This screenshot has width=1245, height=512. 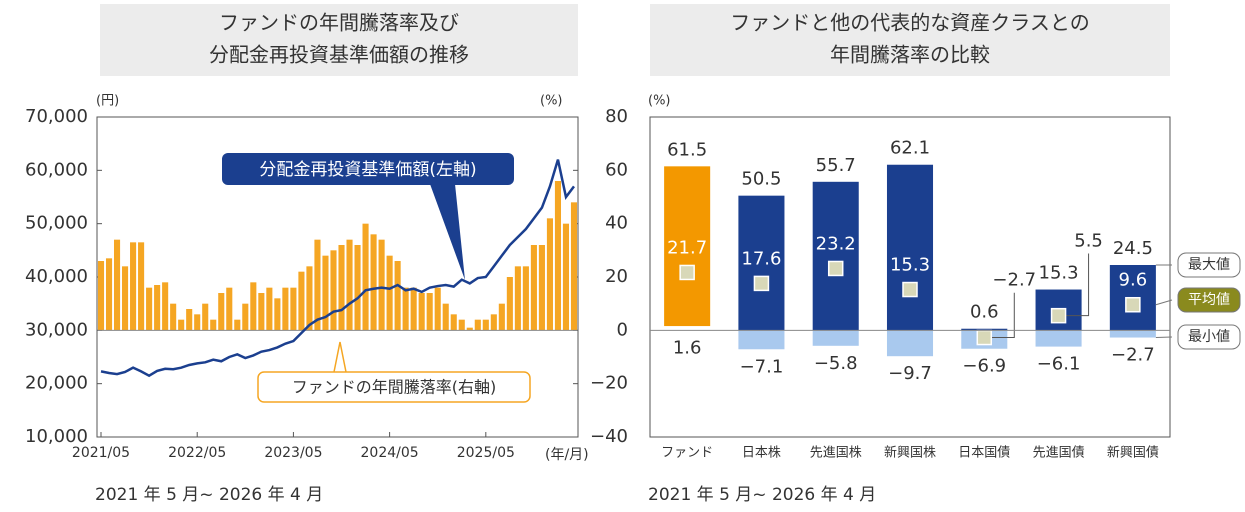 What do you see at coordinates (56, 116) in the screenshot?
I see `y-tick-label: 70,000` at bounding box center [56, 116].